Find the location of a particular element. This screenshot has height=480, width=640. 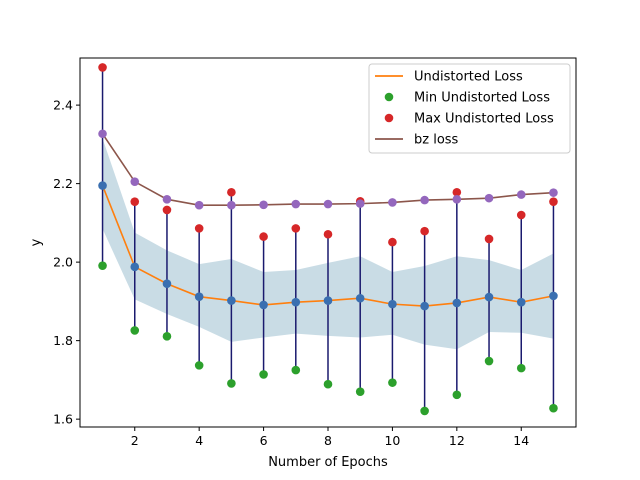

legend-label: Max Undistorted Loss is located at coordinates (484, 119).